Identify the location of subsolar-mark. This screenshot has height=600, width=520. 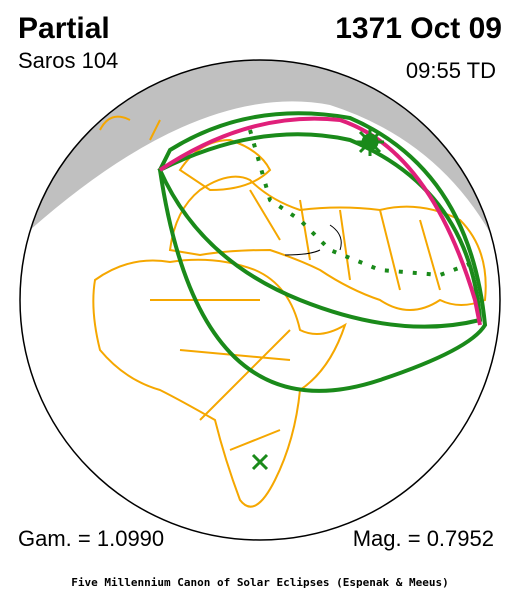
(260, 462).